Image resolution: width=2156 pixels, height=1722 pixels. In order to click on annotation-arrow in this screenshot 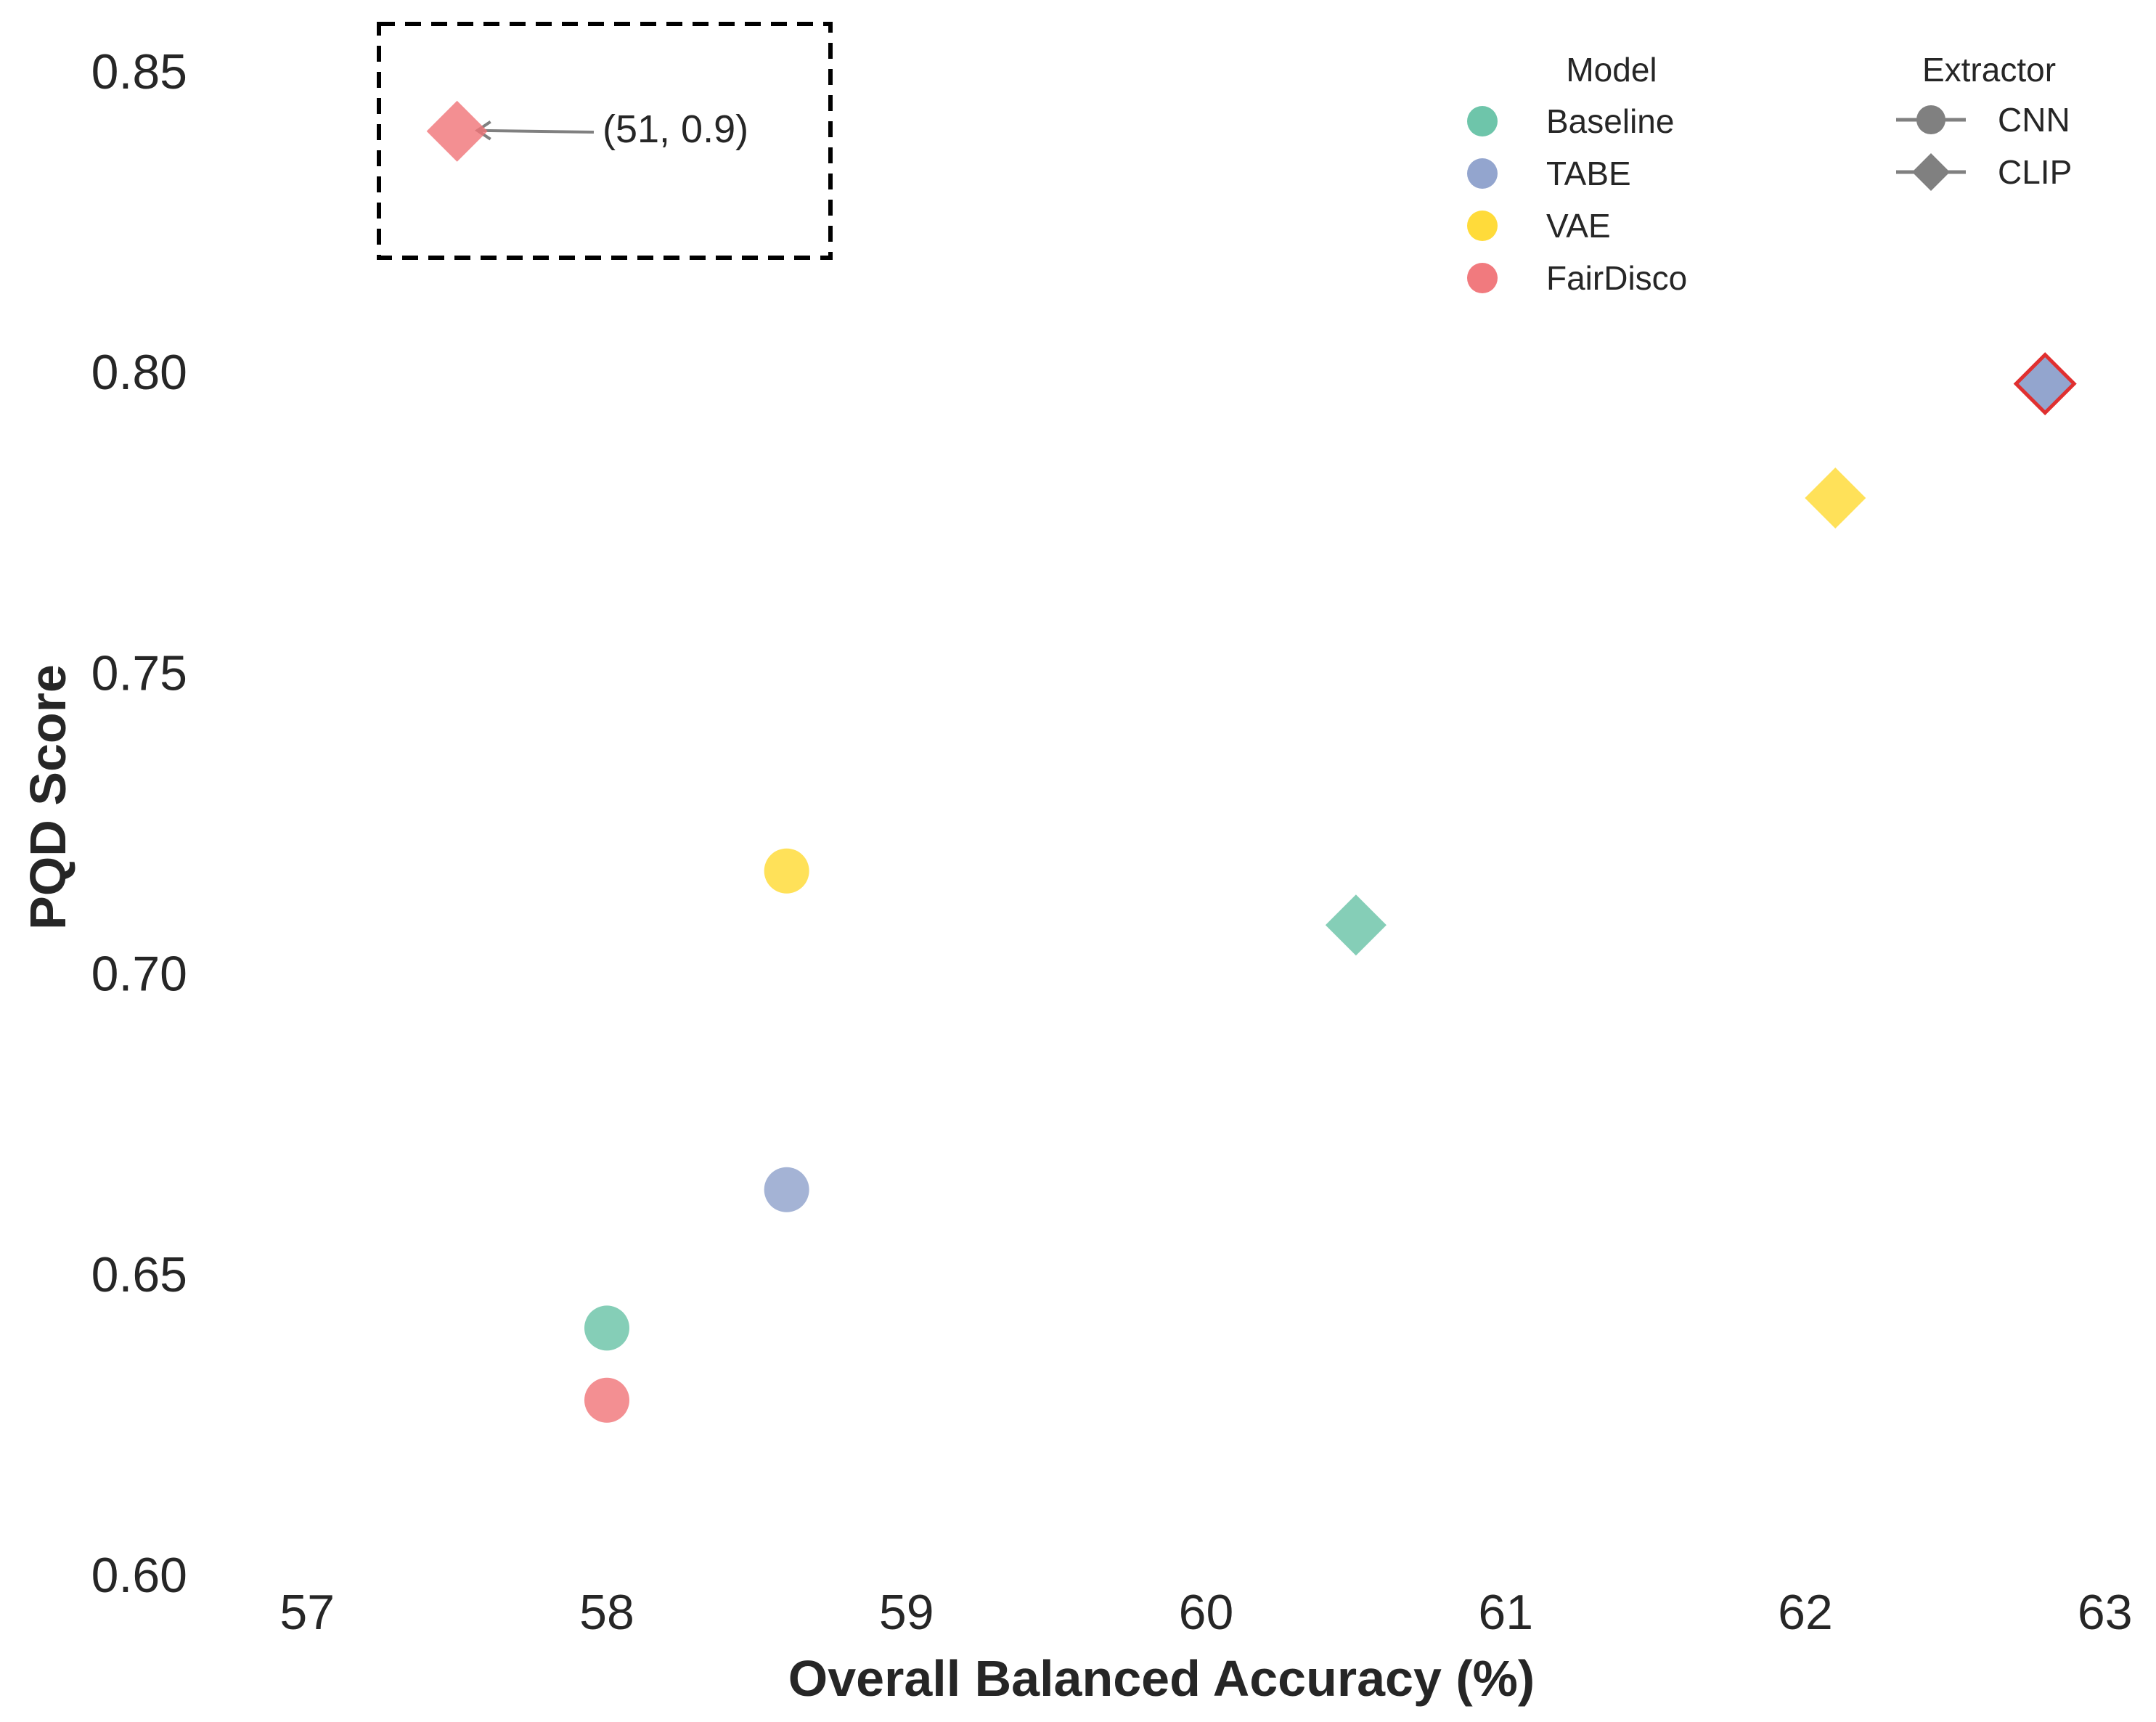, I will do `click(536, 131)`.